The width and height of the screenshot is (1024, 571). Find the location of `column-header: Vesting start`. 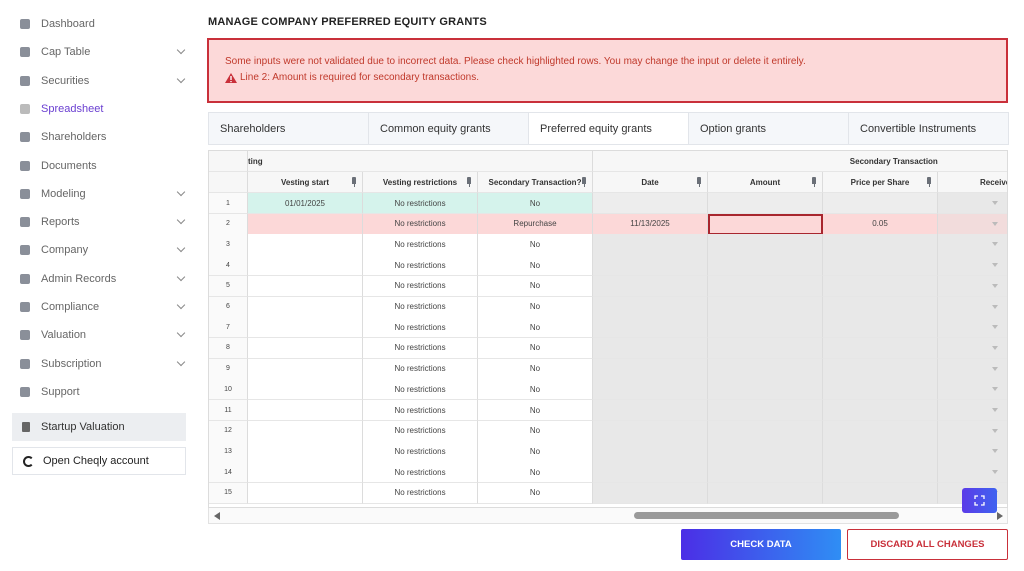

column-header: Vesting start is located at coordinates (305, 182).